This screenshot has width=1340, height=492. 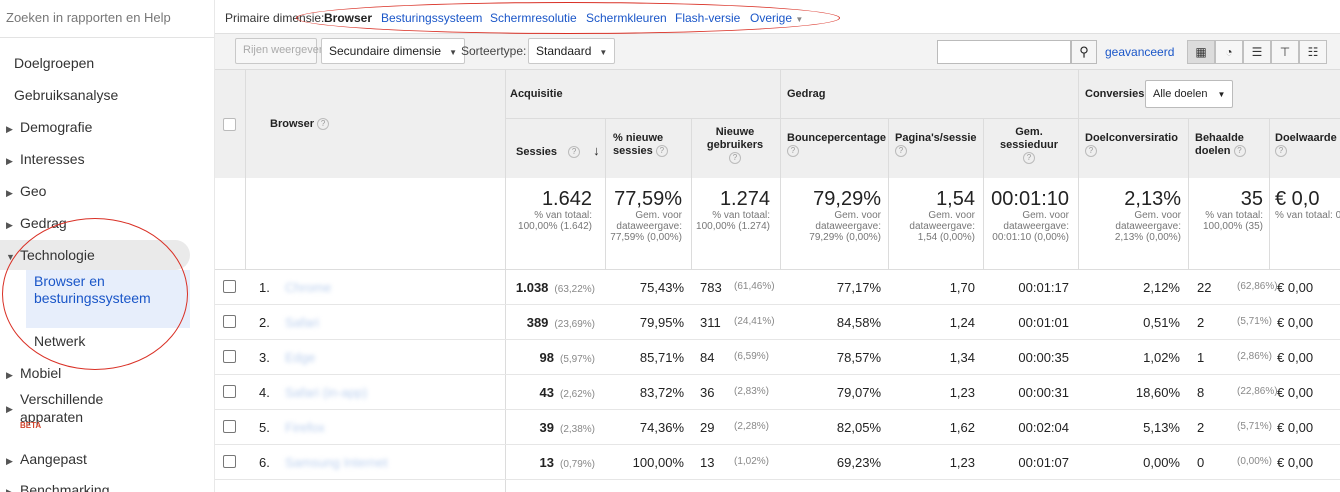 I want to click on sidebar-item-browser-os: Browser en besturingssysteem, so click(x=108, y=299).